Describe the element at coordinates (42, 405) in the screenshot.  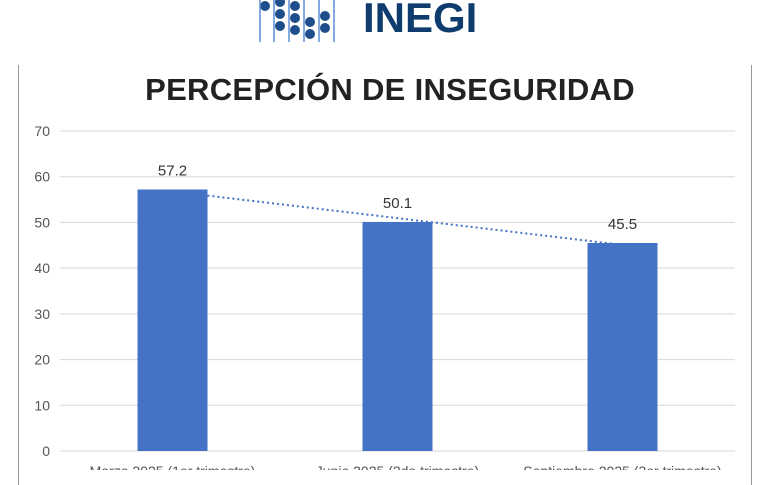
I see `y-tick-label: 10` at that location.